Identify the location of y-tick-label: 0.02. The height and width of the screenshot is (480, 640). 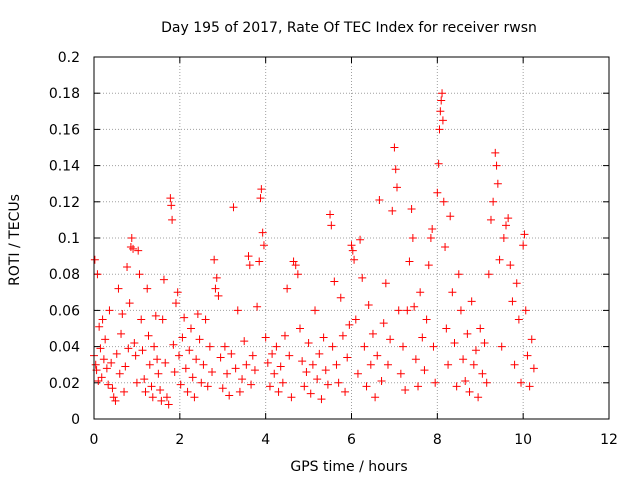
(64, 384).